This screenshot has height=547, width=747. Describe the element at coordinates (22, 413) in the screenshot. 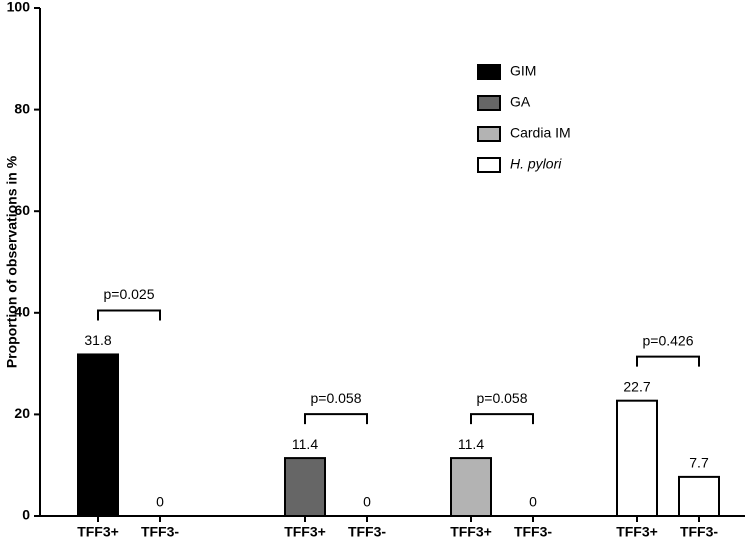

I see `y-tick-label: 20` at that location.